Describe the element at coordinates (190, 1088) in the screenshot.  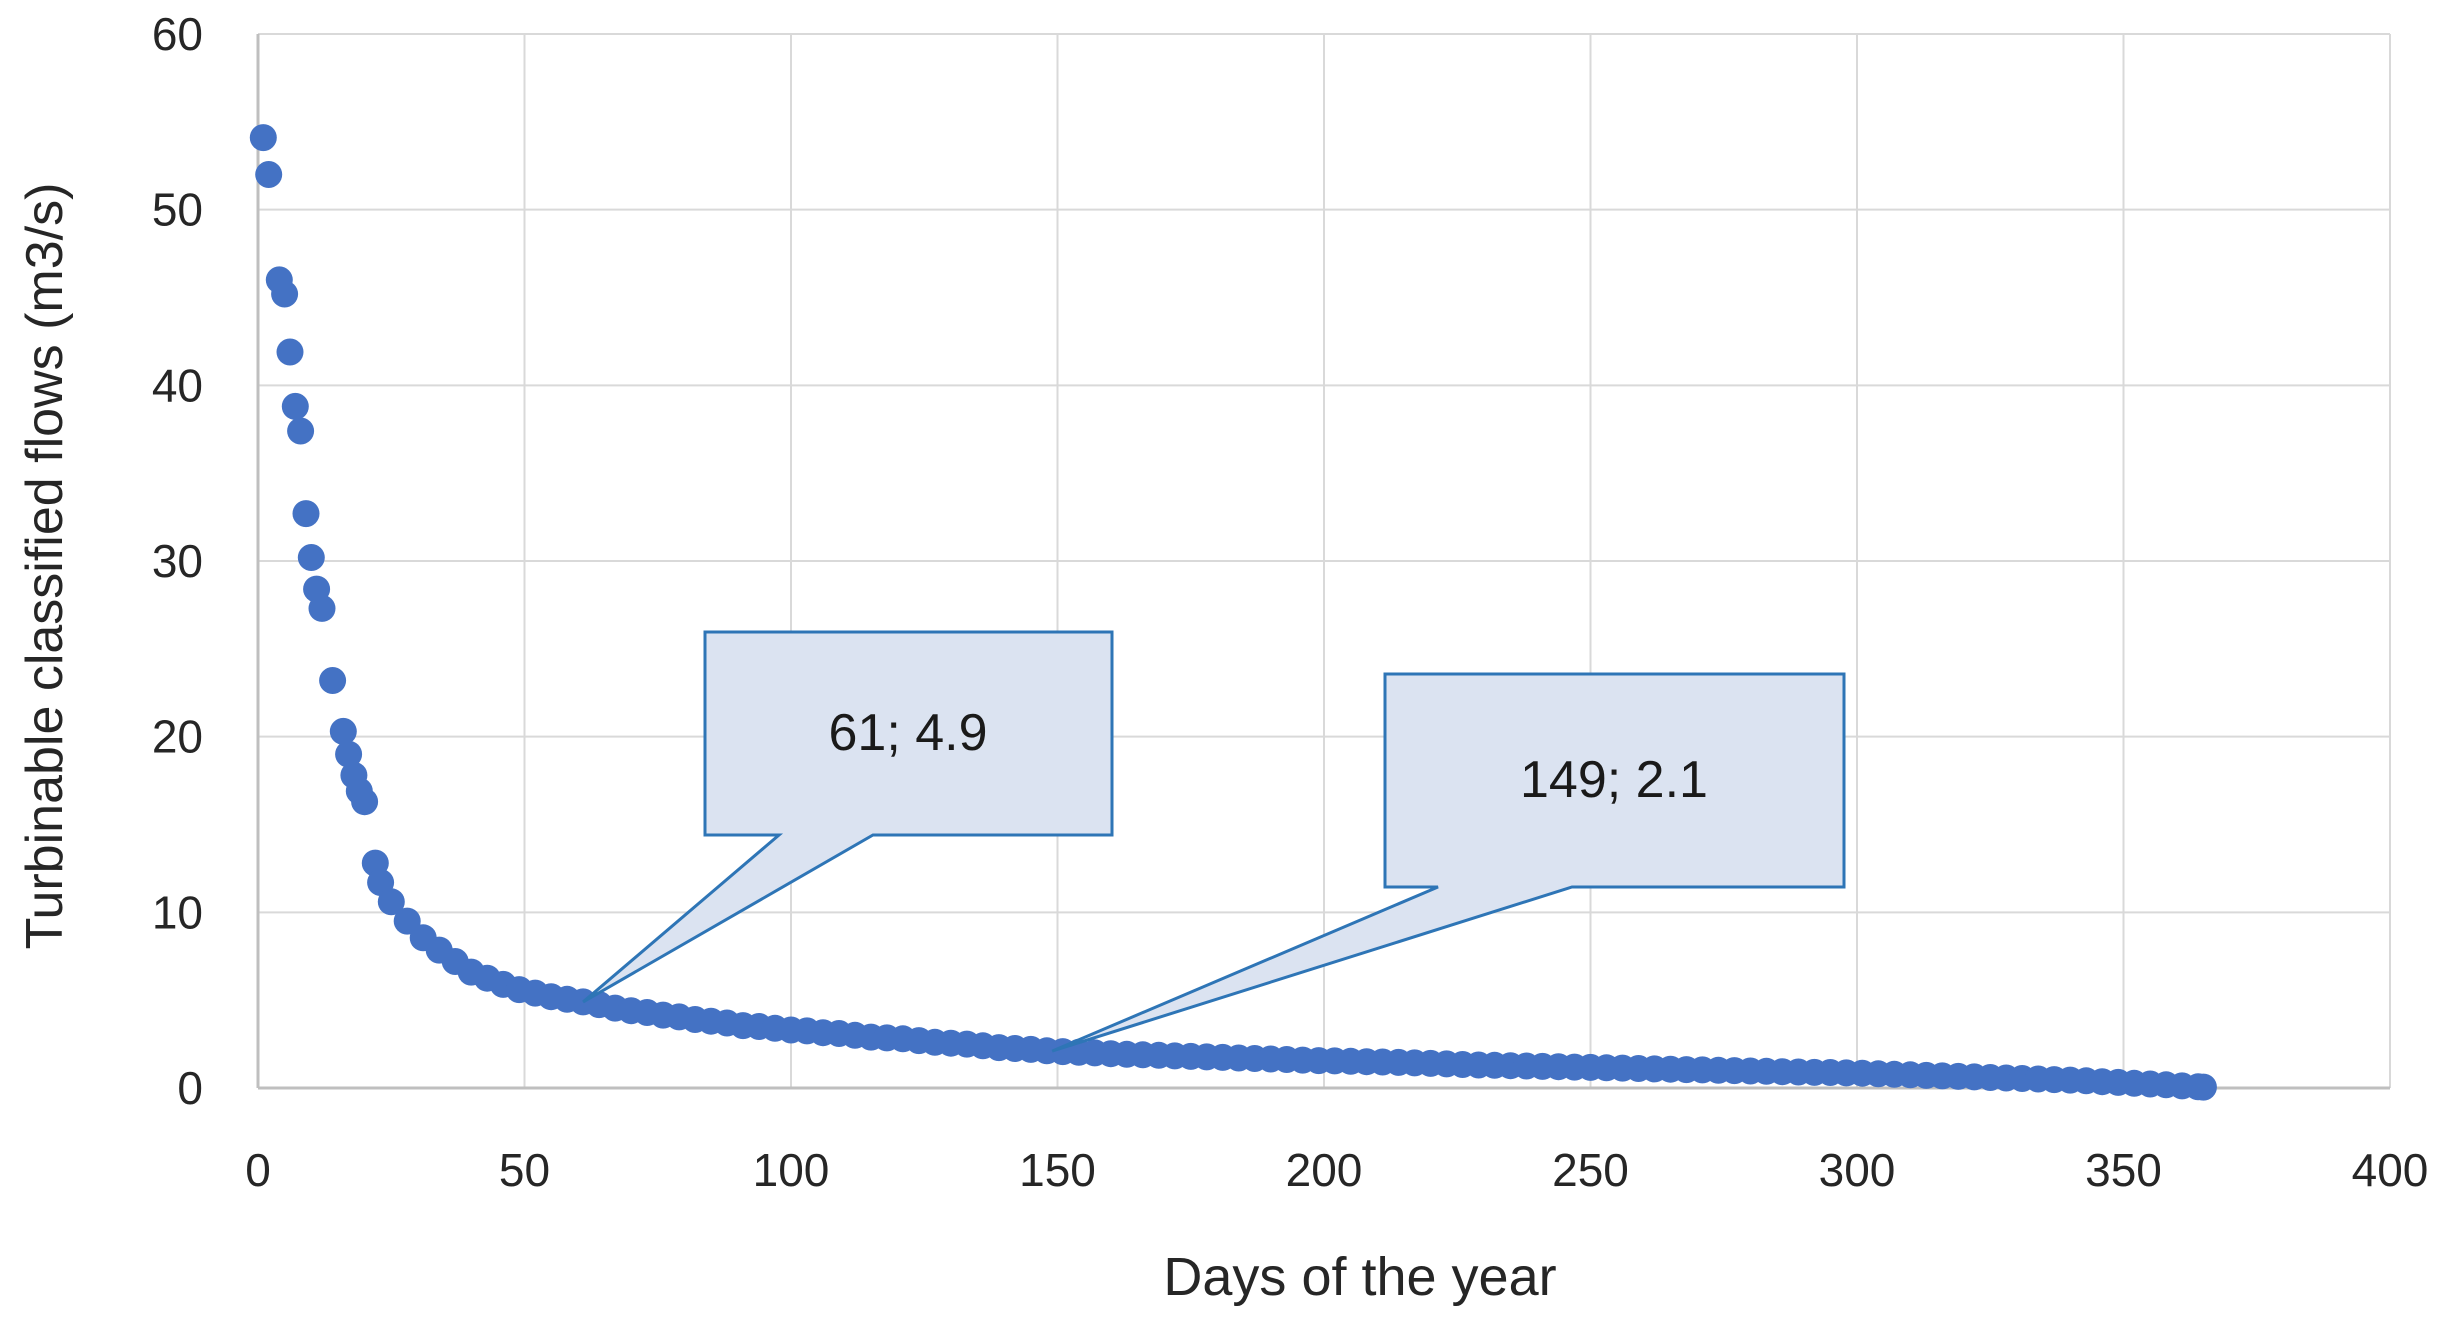
I see `y-tick-label: 0` at that location.